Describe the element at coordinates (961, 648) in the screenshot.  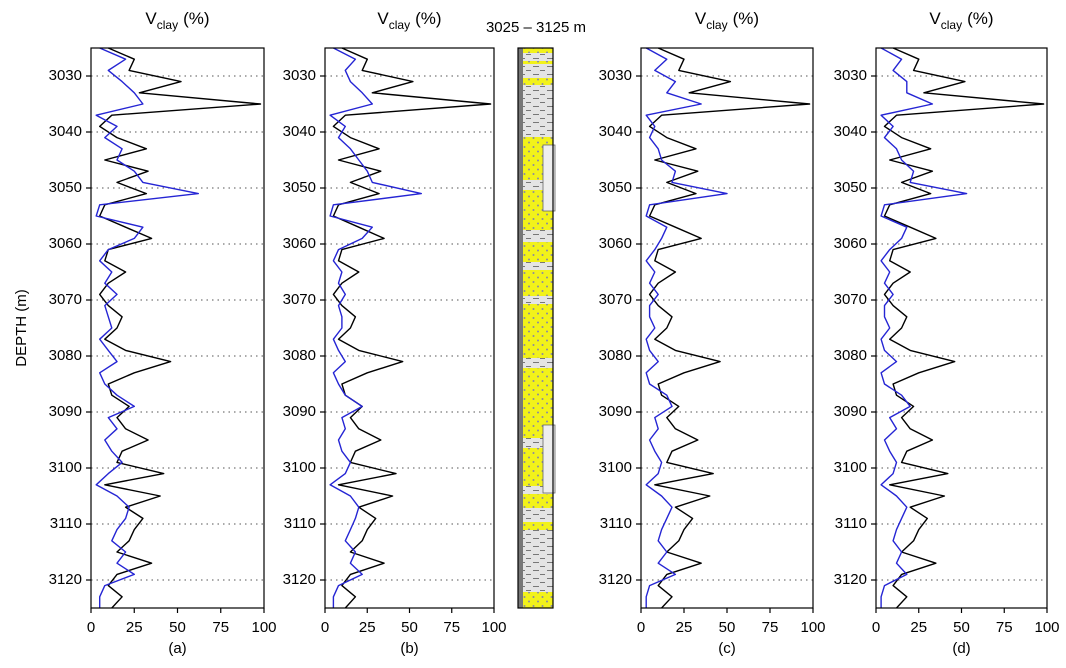
I see `panel-label: (d)` at that location.